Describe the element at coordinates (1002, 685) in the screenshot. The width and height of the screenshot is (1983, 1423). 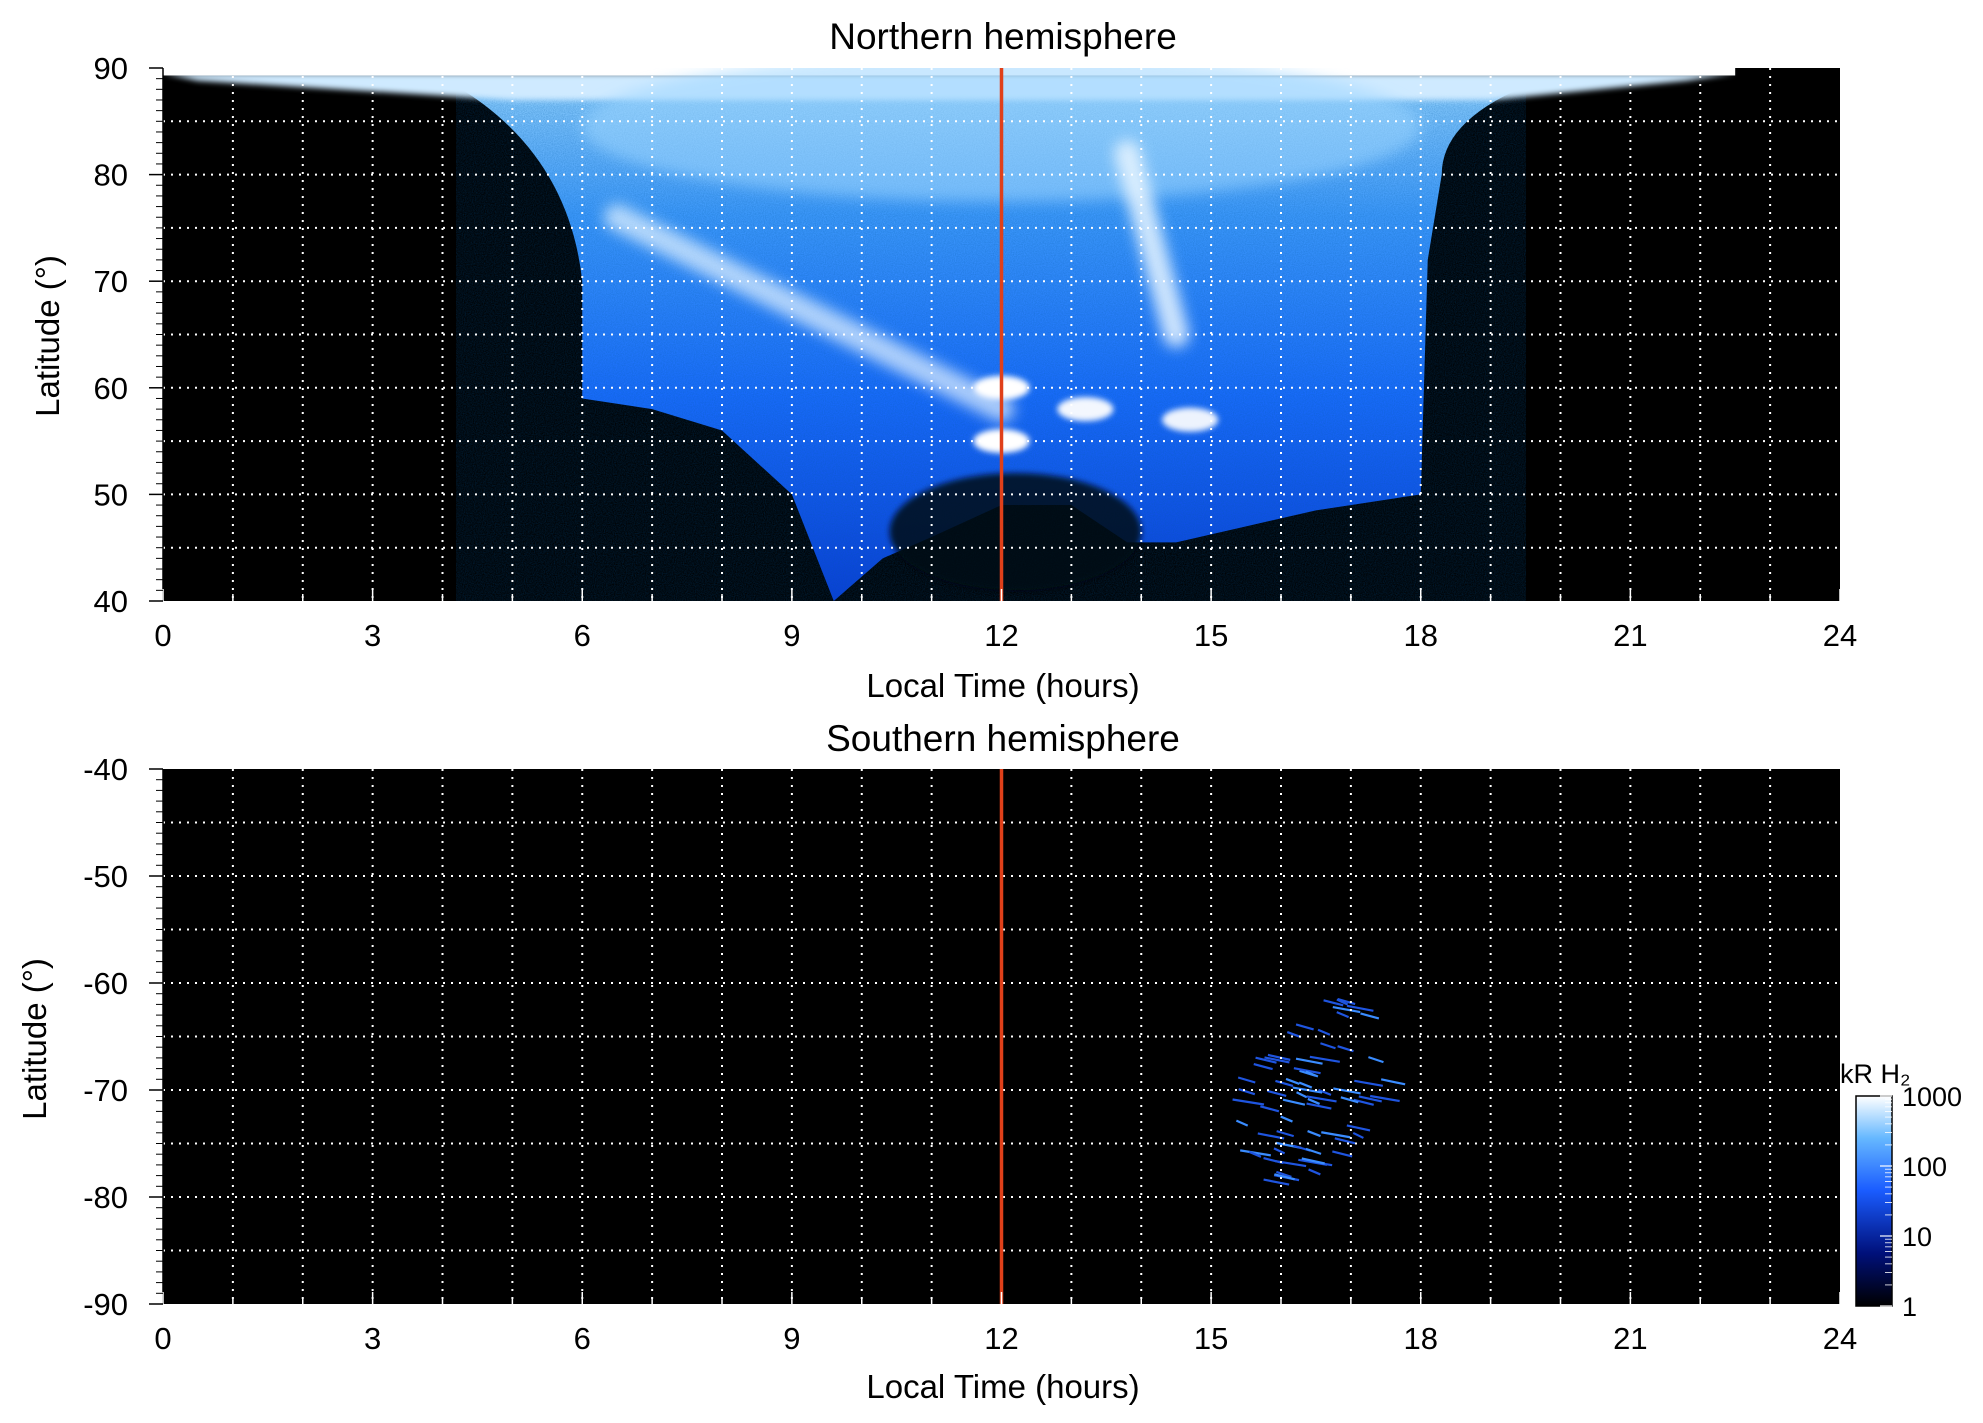
I see `north-xlabel: Local Time (hours)` at that location.